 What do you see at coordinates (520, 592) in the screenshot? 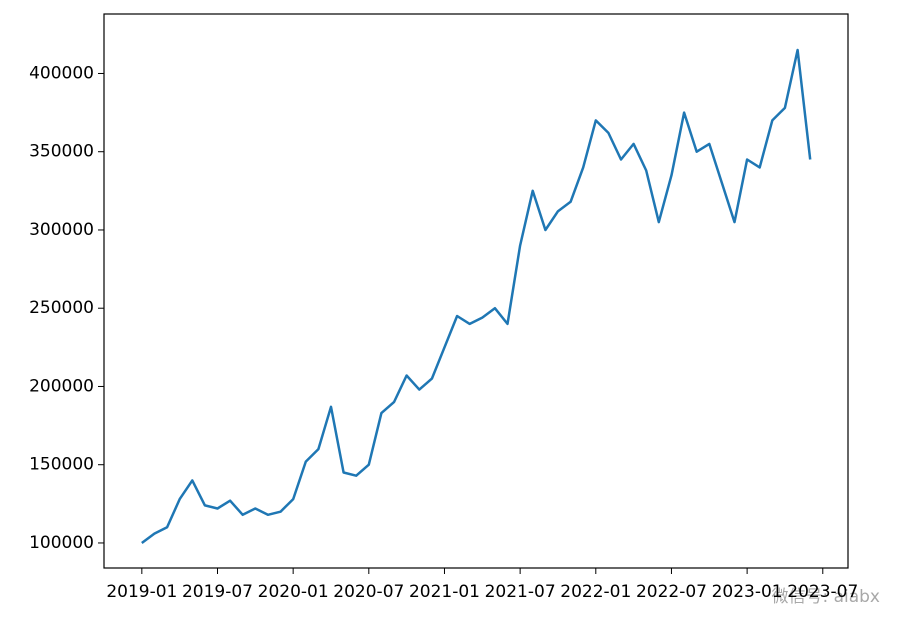
I see `x-tick-label: 2021-07` at bounding box center [520, 592].